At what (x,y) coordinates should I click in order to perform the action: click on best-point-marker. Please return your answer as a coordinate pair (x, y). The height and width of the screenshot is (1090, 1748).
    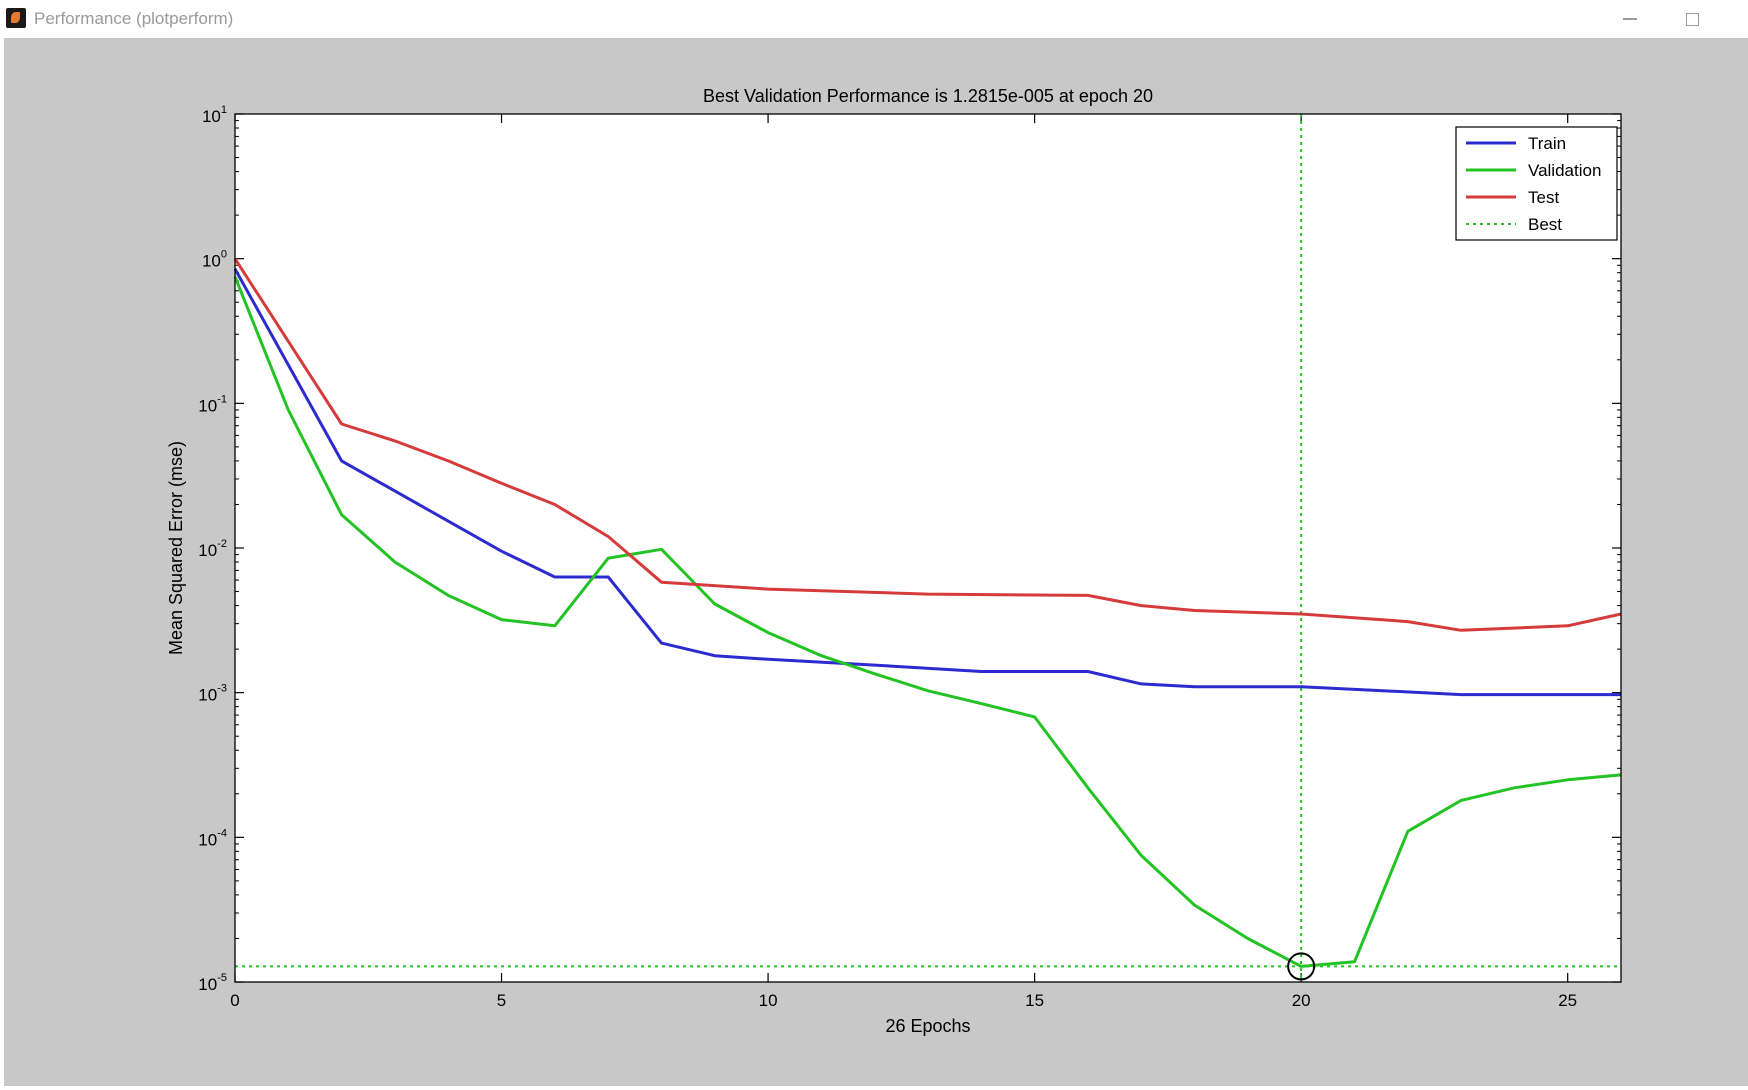
    Looking at the image, I should click on (1301, 966).